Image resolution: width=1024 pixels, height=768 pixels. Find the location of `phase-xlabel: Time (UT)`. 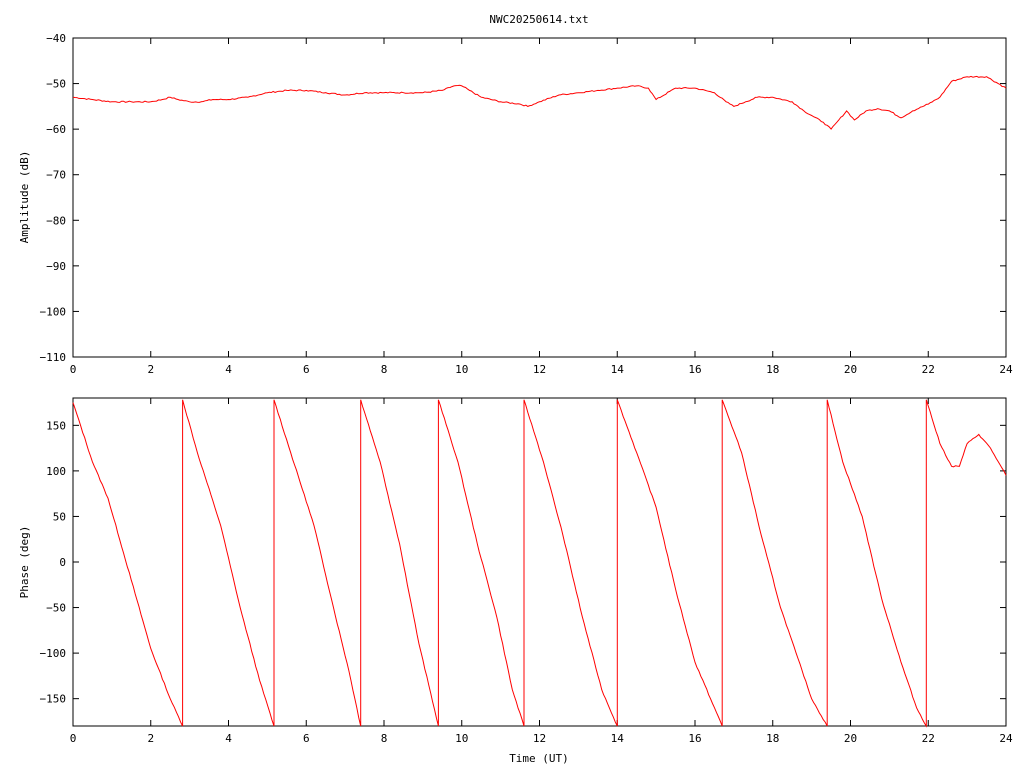

phase-xlabel: Time (UT) is located at coordinates (539, 758).